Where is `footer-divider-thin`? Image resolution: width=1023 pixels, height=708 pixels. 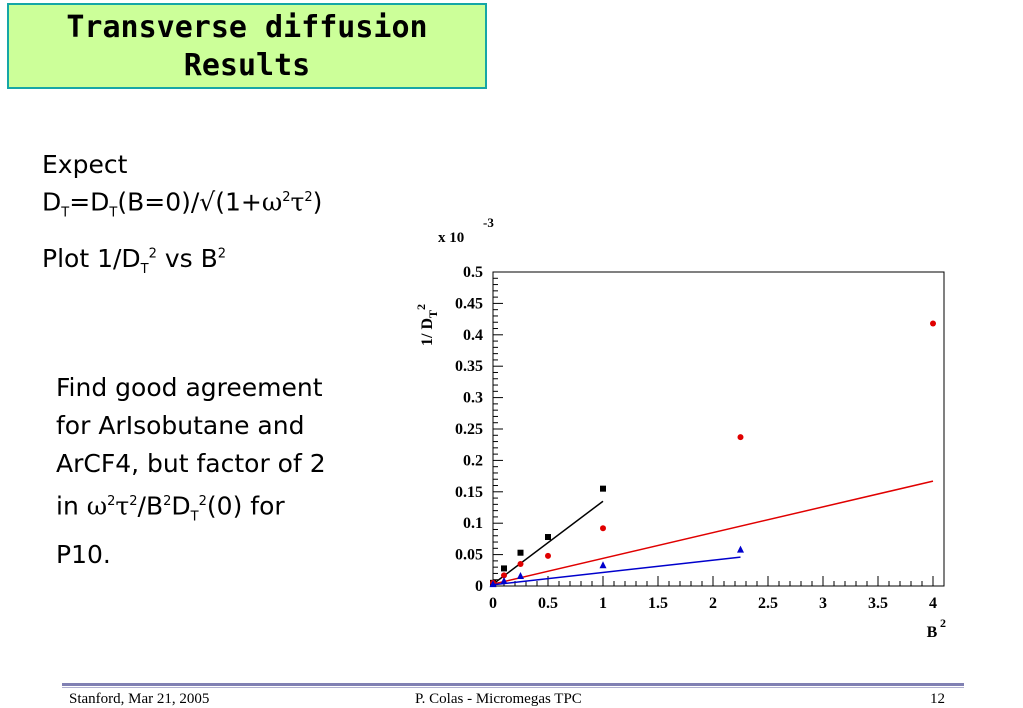
footer-divider-thin is located at coordinates (513, 687).